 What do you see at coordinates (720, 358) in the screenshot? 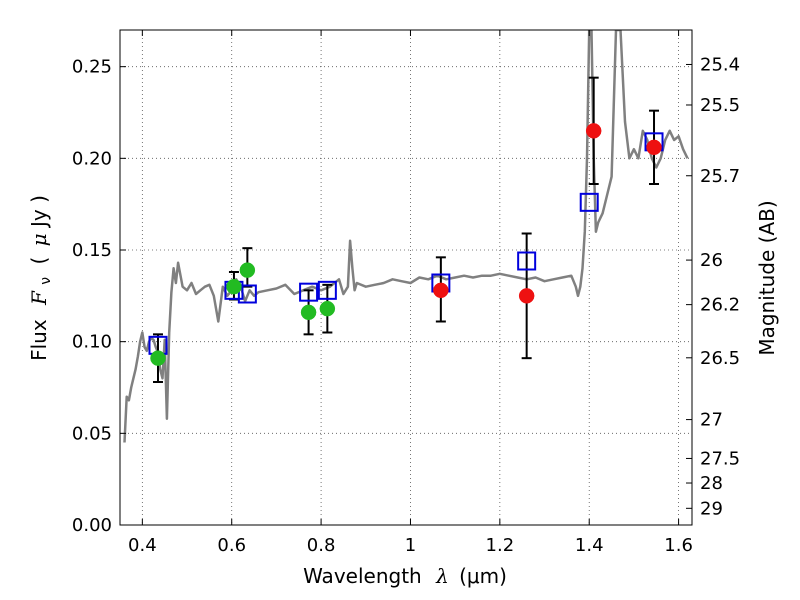
I see `y2-tick-label: 26.5` at bounding box center [720, 358].